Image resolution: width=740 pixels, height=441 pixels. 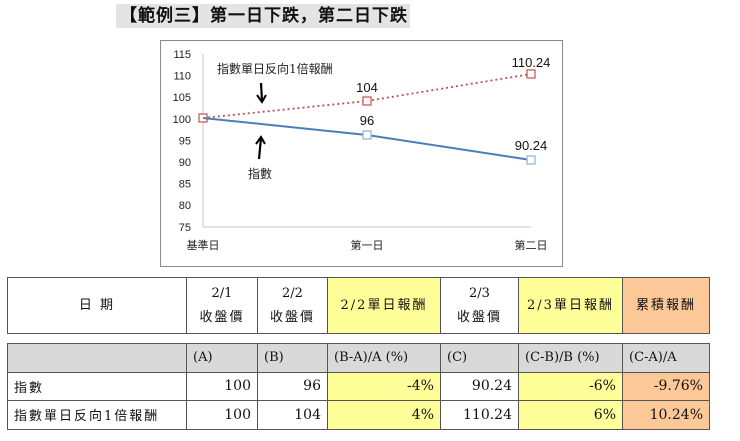 What do you see at coordinates (531, 245) in the screenshot?
I see `svg-text: 第二日` at bounding box center [531, 245].